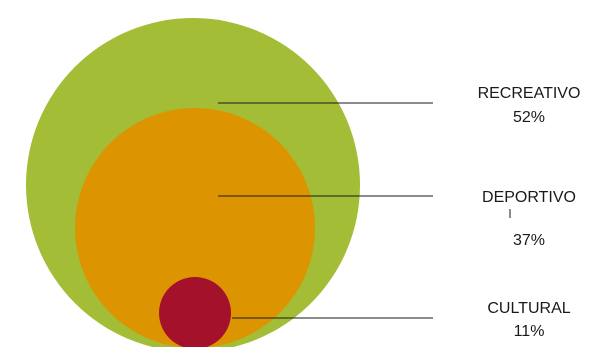 The image size is (600, 347). I want to click on value-cultural: 11%, so click(529, 331).